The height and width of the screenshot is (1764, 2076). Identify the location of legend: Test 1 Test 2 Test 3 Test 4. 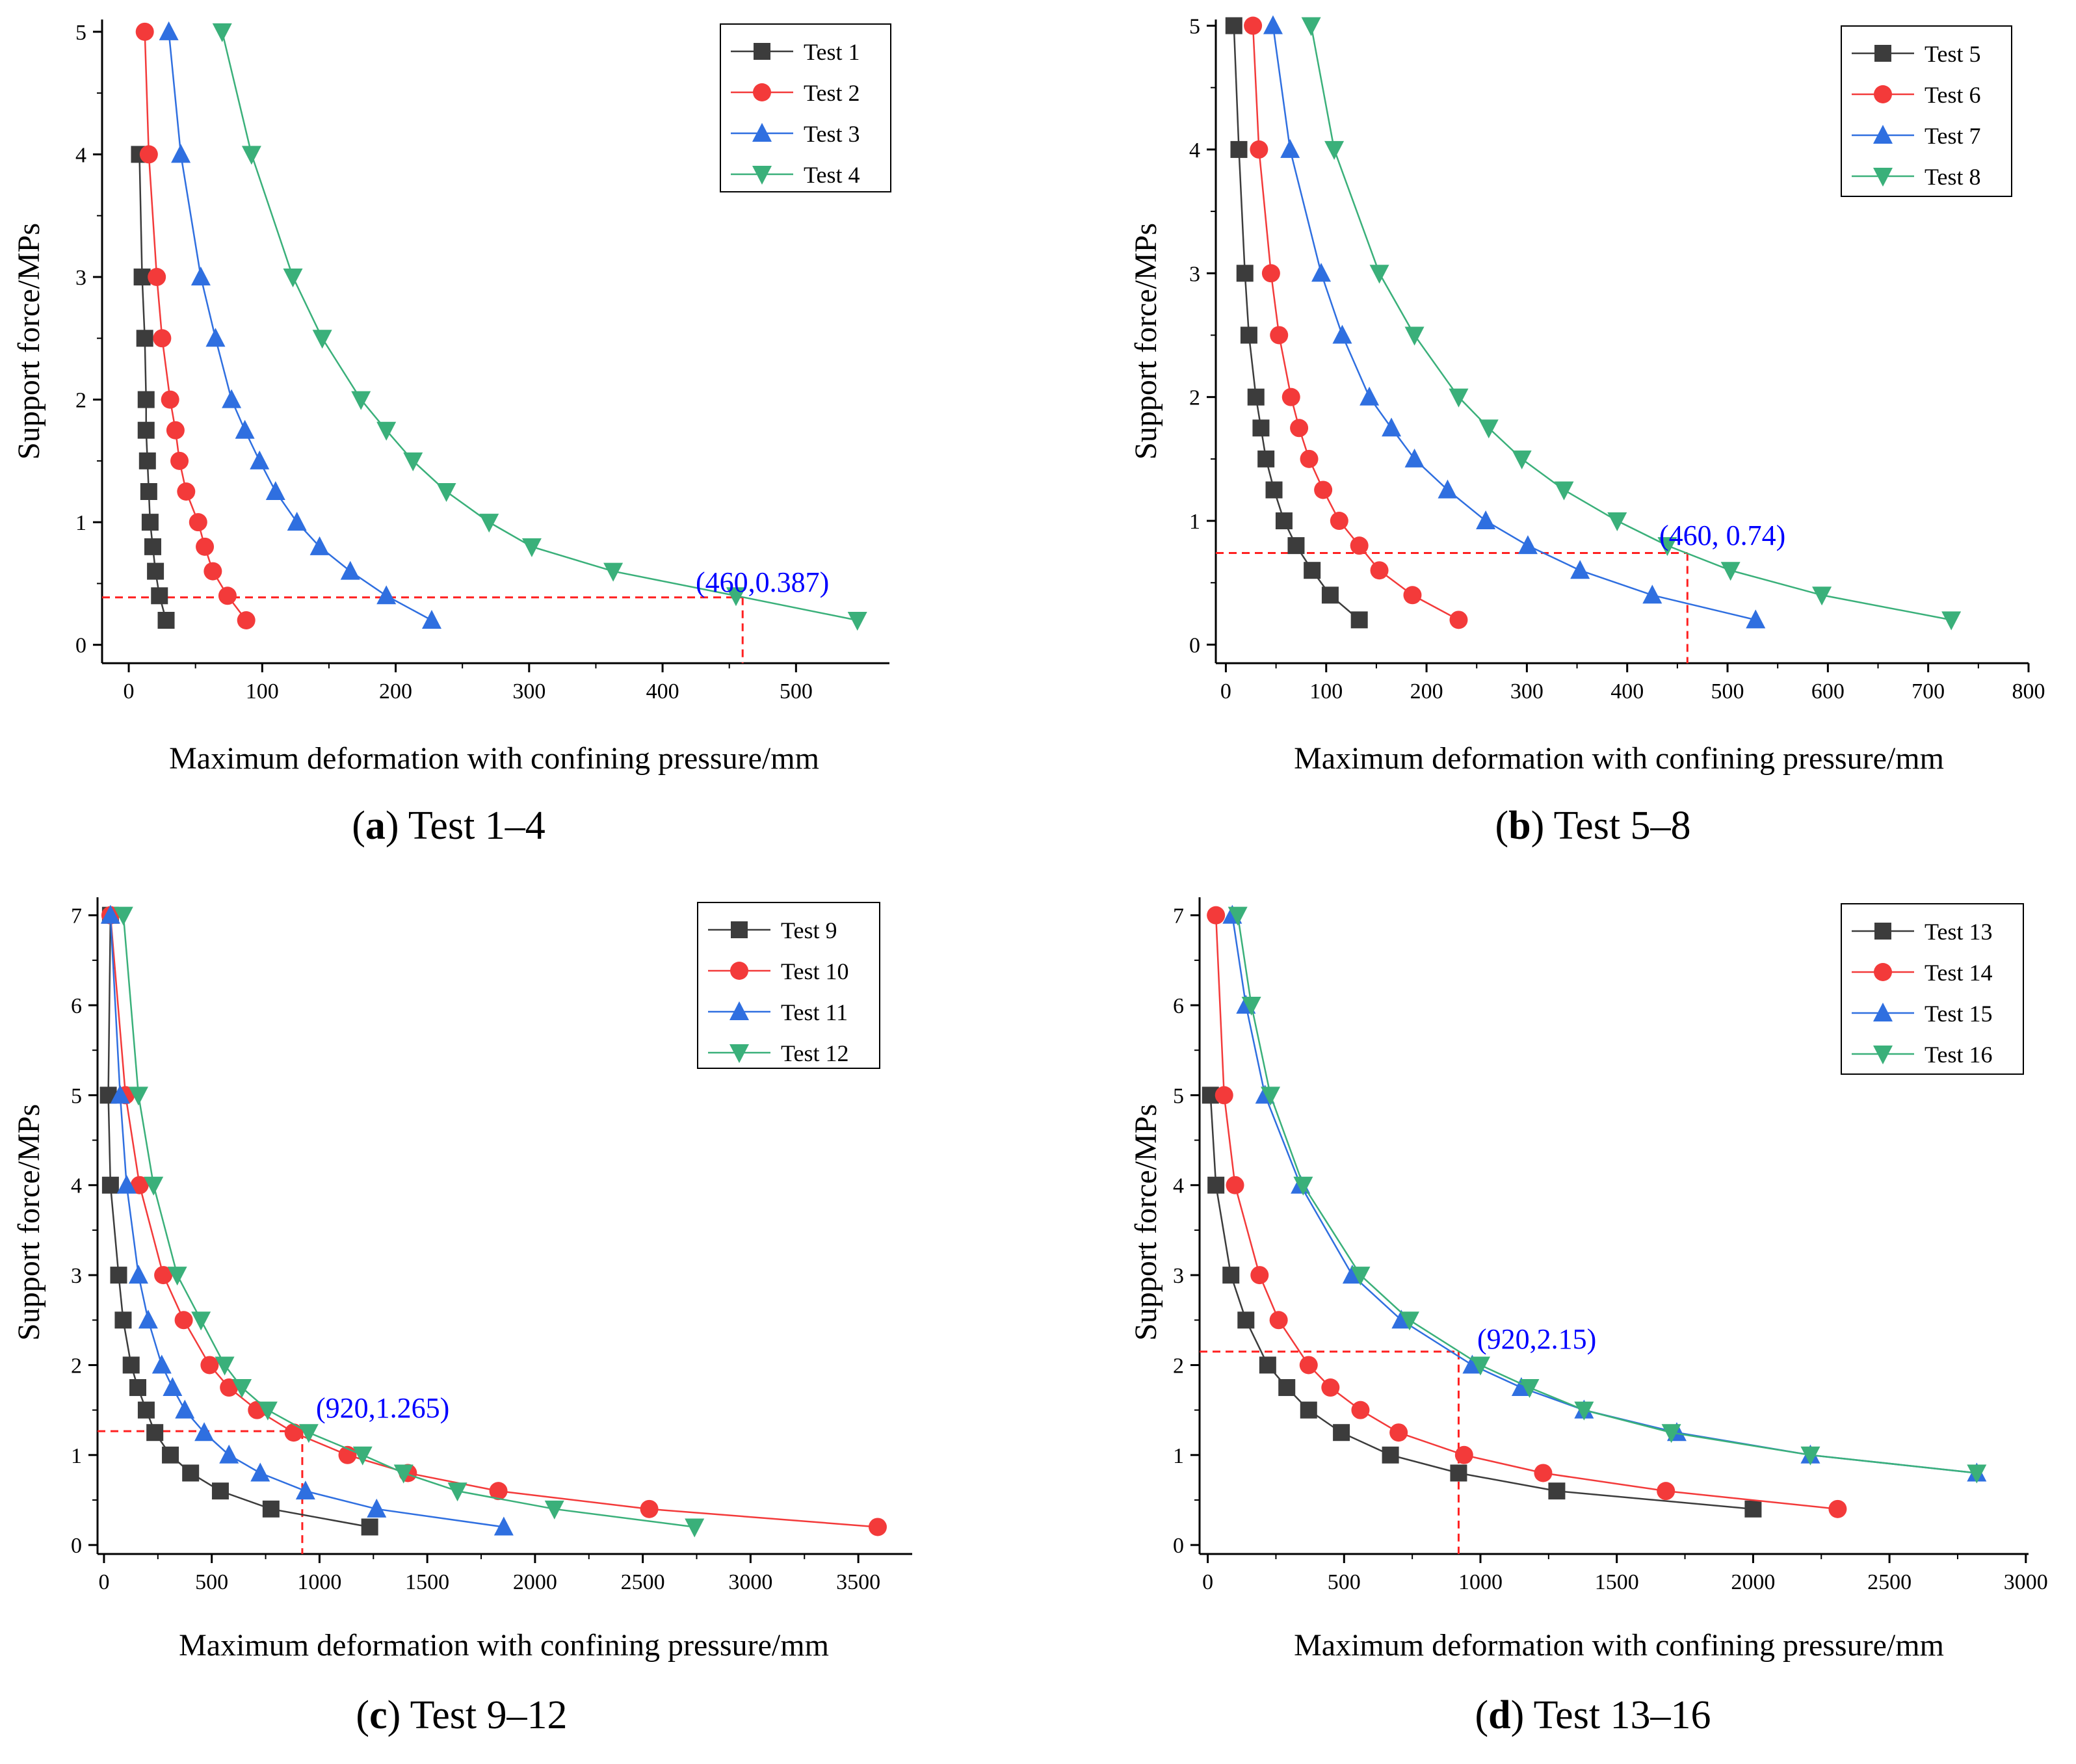
(805, 108).